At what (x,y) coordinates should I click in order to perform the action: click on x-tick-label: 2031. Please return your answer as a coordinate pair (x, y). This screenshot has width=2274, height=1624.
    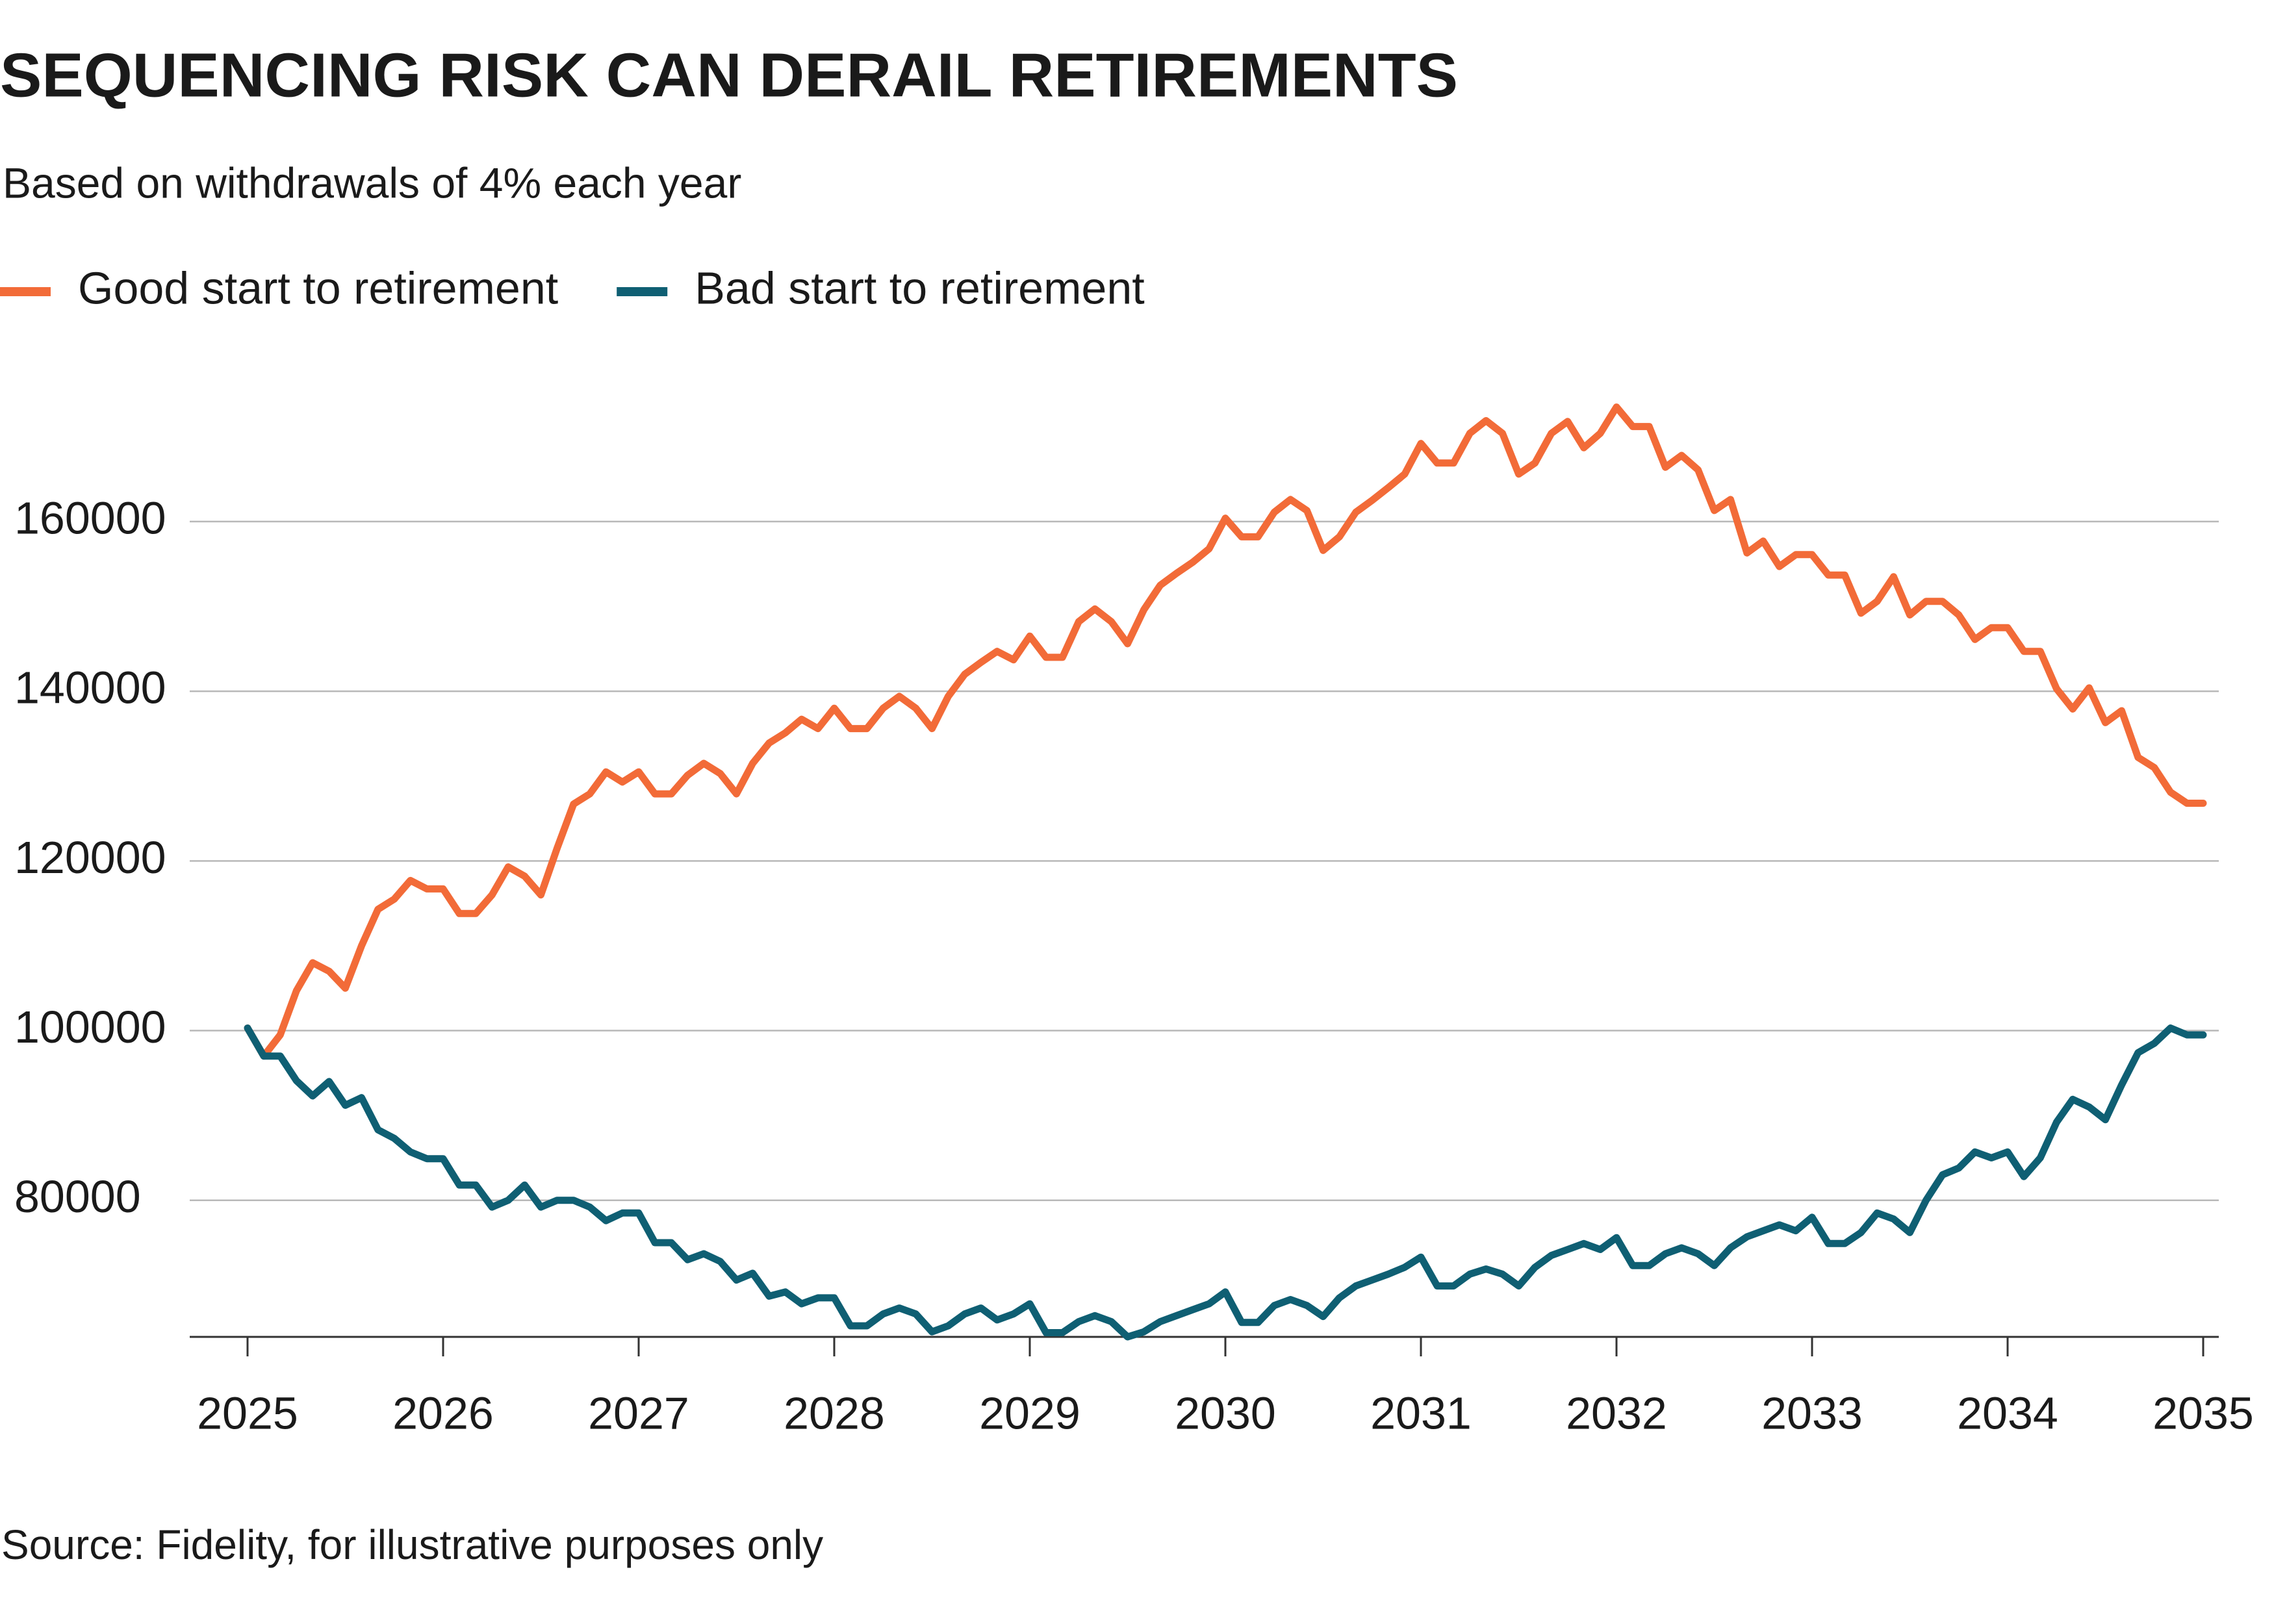
    Looking at the image, I should click on (1421, 1413).